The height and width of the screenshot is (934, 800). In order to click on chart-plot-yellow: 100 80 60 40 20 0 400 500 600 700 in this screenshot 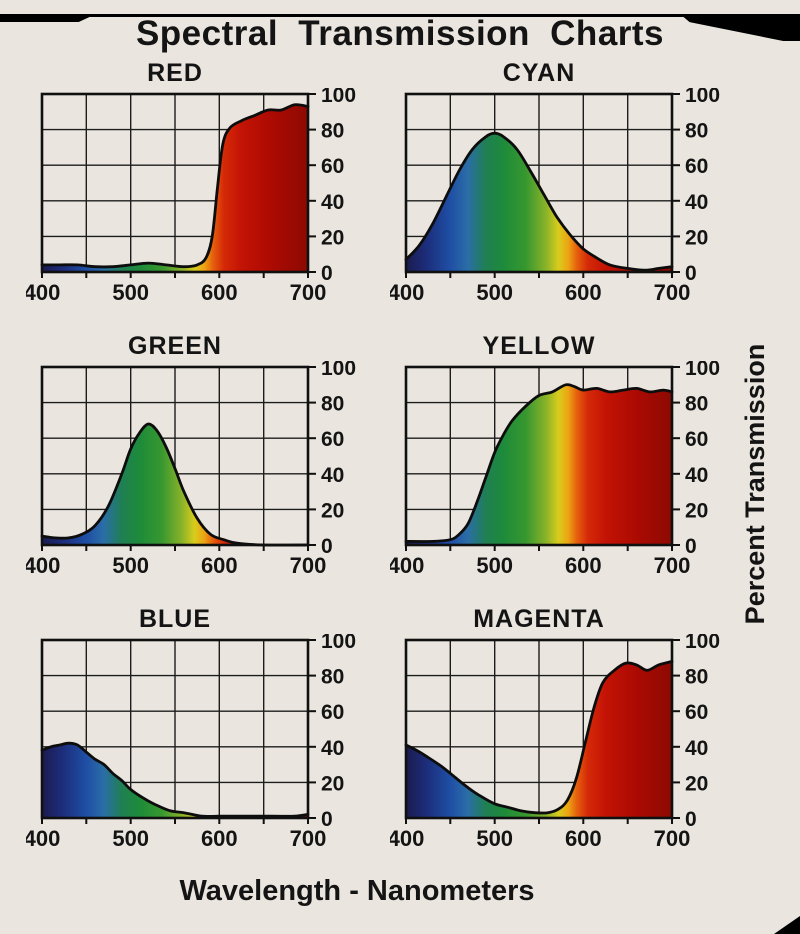, I will do `click(554, 467)`.